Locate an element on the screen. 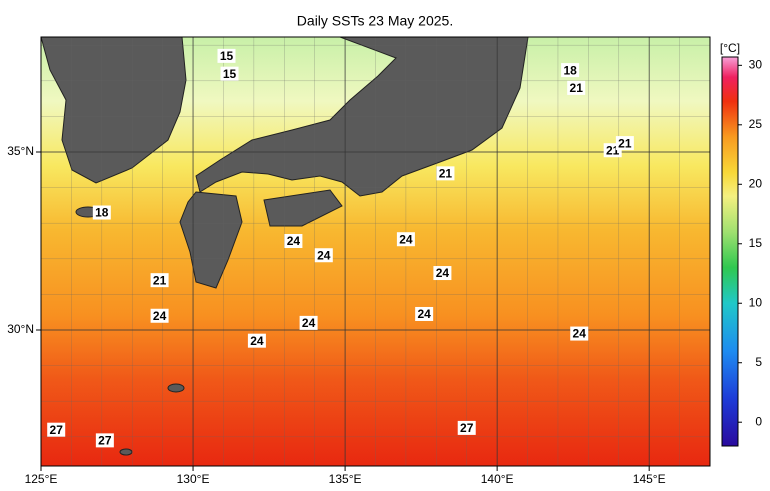 The height and width of the screenshot is (491, 770). y-tick-label: 35°N is located at coordinates (20, 151).